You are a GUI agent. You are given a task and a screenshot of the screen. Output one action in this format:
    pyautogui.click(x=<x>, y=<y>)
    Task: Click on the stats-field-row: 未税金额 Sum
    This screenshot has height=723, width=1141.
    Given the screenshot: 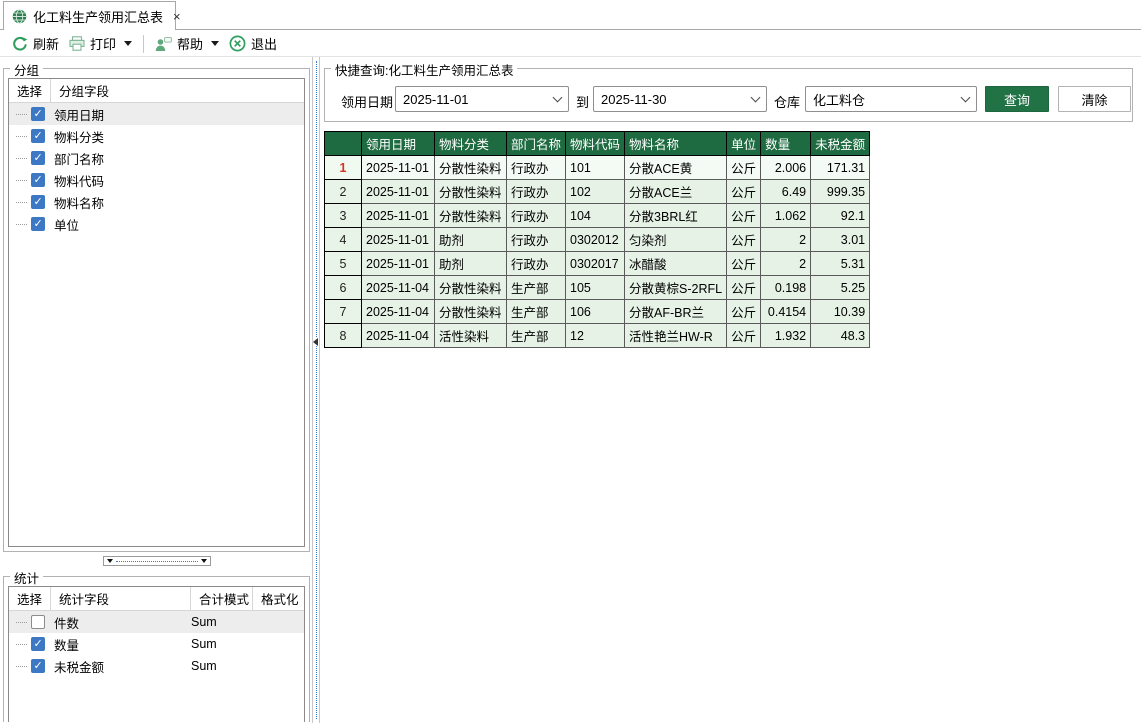 What is the action you would take?
    pyautogui.click(x=156, y=666)
    